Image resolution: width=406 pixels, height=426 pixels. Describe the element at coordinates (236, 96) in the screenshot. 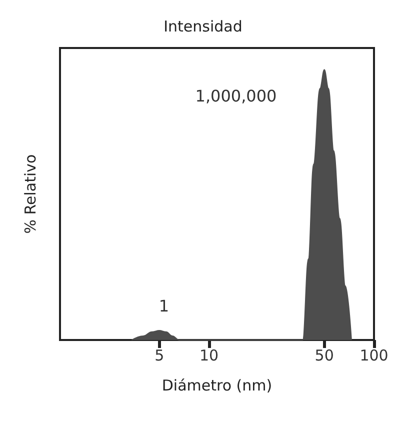

I see `annotation: 1,000,000` at that location.